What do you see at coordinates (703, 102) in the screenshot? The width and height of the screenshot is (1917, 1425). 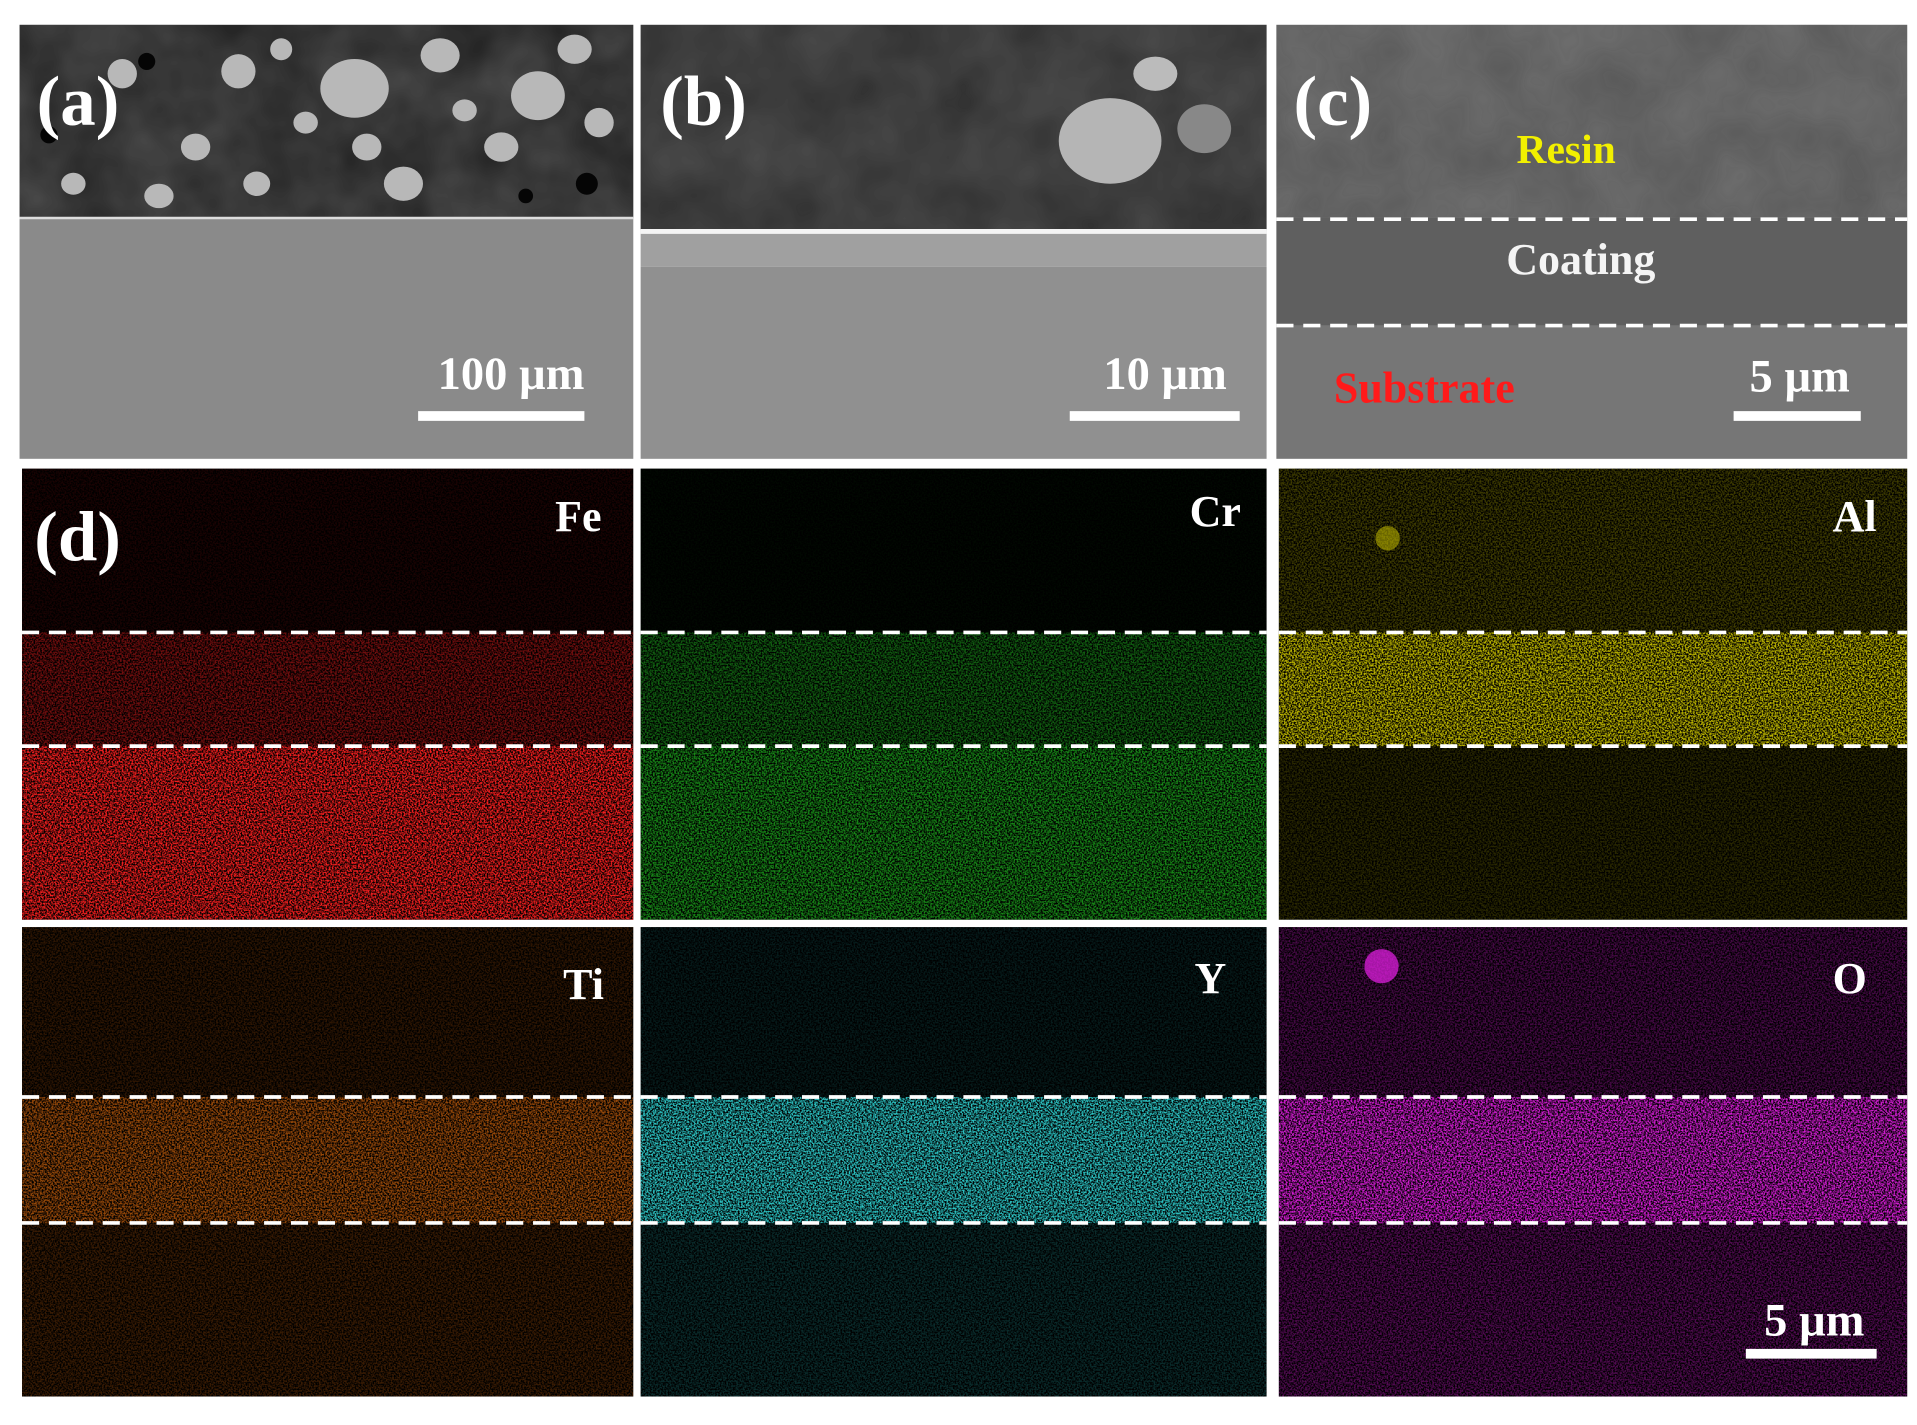 I see `panel-label: (b)` at bounding box center [703, 102].